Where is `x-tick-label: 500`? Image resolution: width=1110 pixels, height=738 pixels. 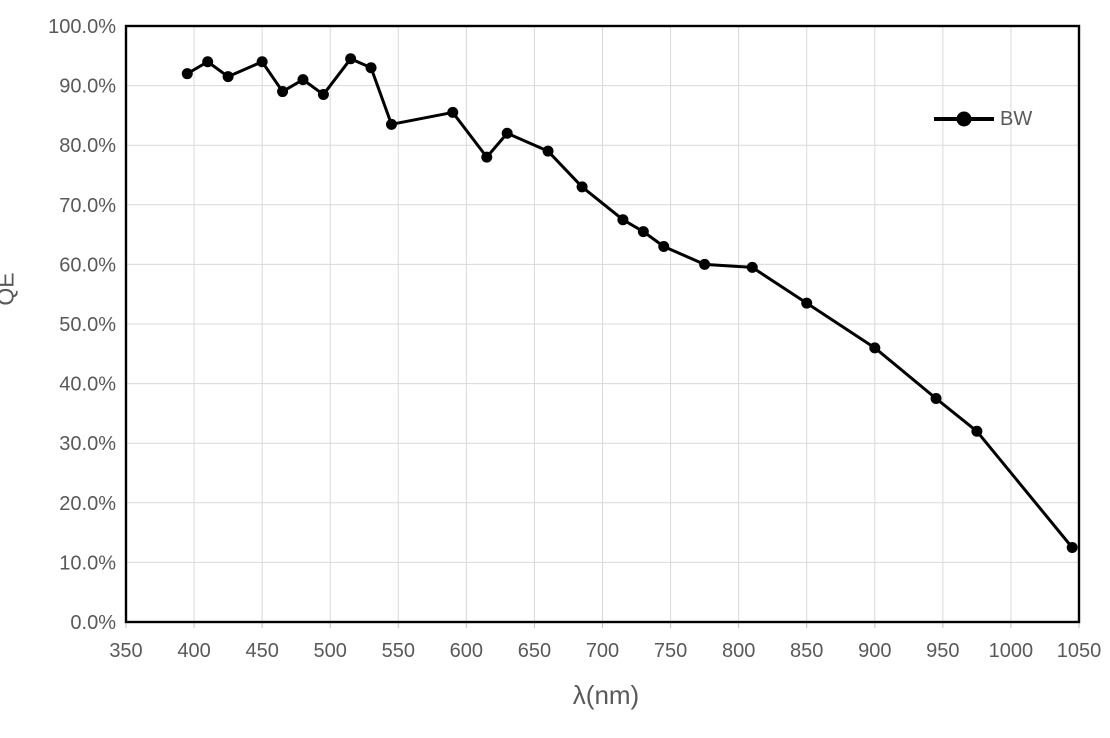 x-tick-label: 500 is located at coordinates (330, 651).